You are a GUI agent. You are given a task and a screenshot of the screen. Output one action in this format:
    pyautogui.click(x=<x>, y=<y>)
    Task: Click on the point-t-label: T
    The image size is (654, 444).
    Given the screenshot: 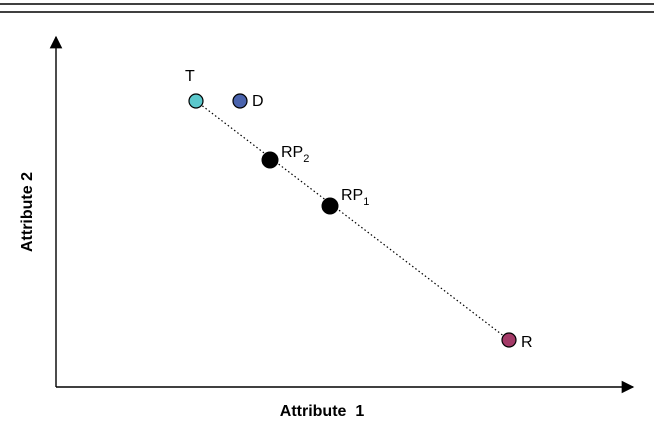 What is the action you would take?
    pyautogui.click(x=190, y=76)
    